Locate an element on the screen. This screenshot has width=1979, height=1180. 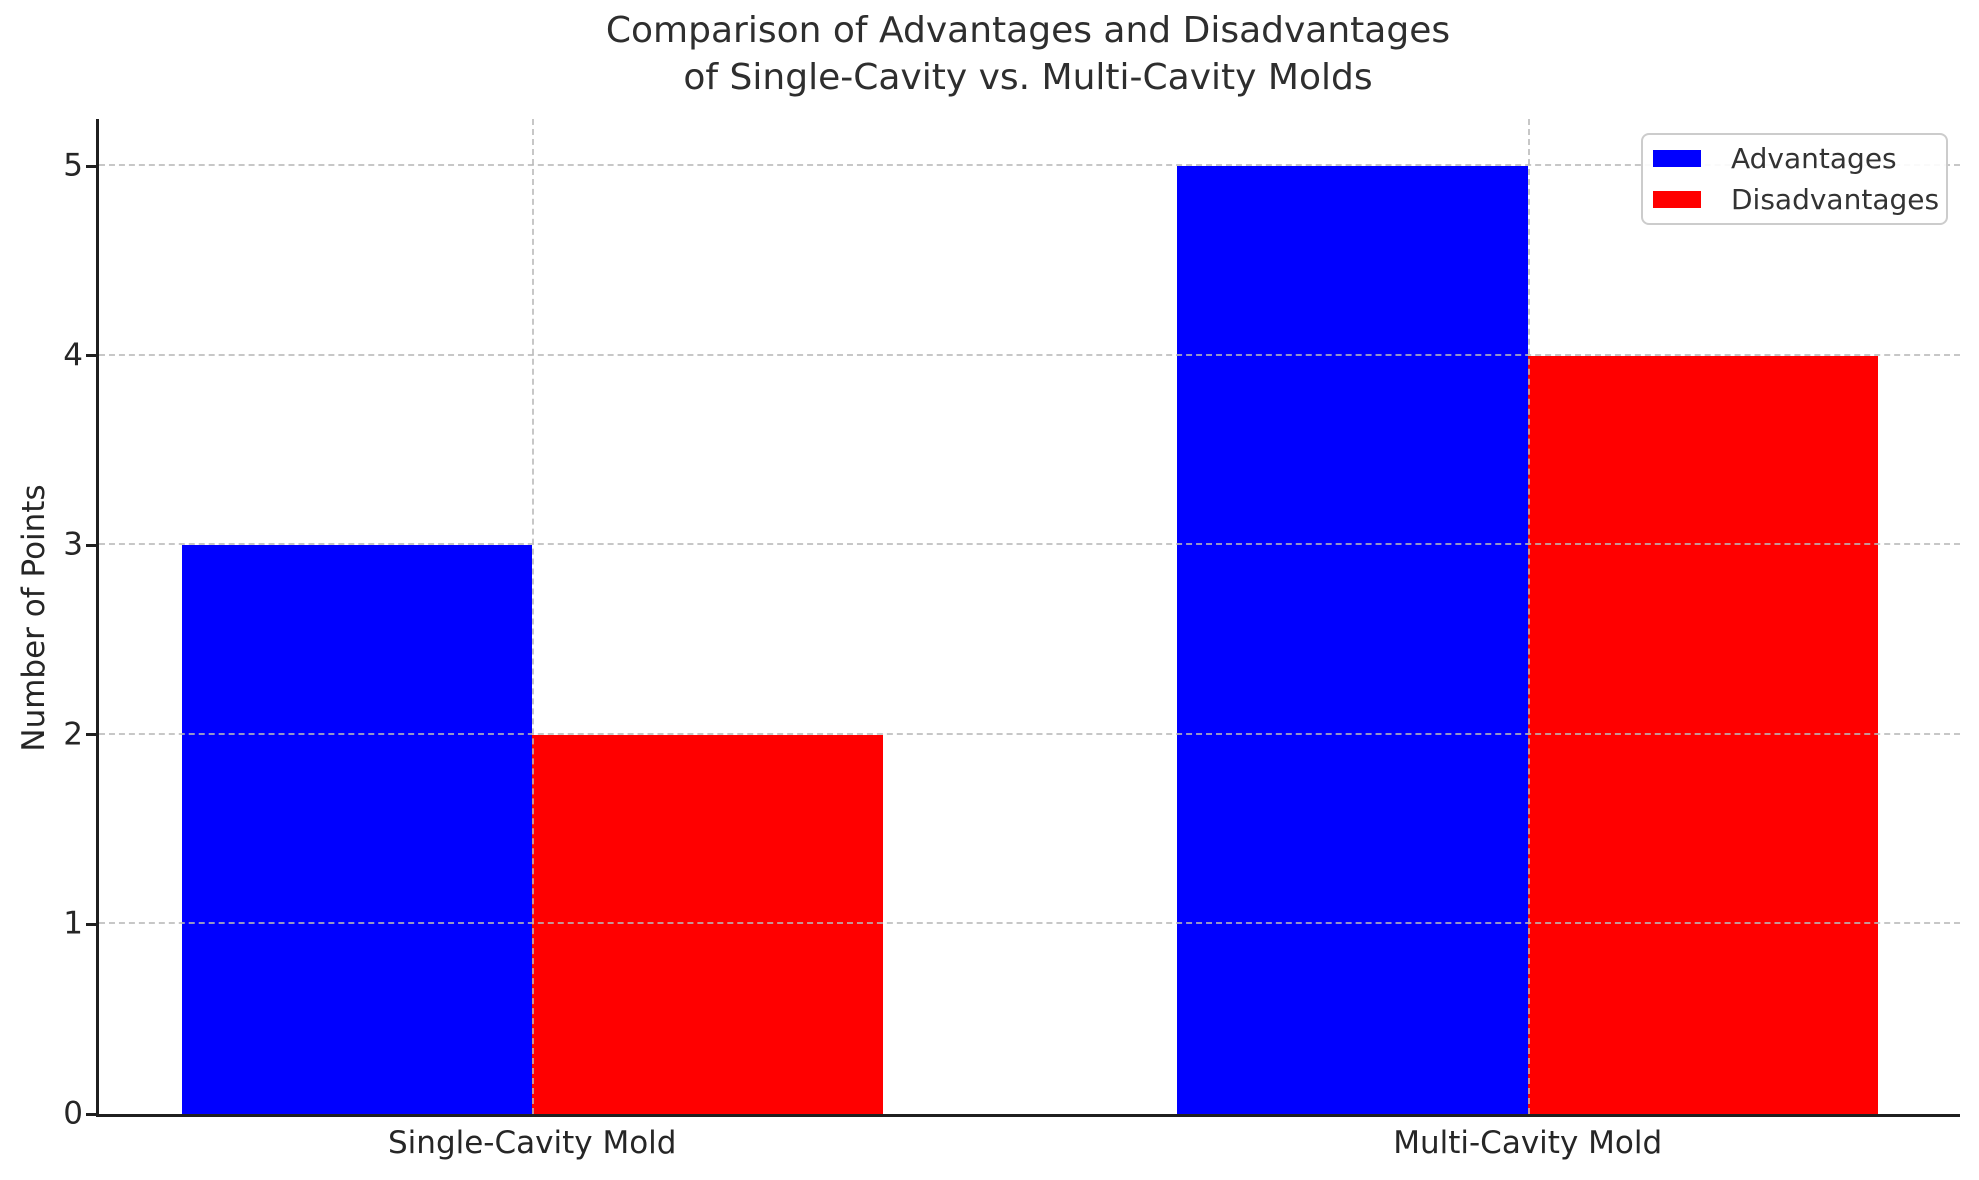
legend-item-advantages: Advantages is located at coordinates (1799, 158).